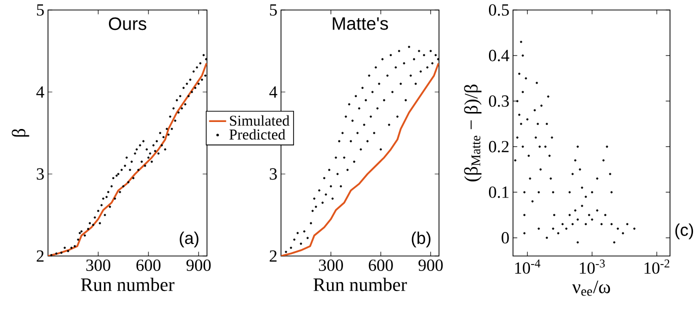 The height and width of the screenshot is (321, 700). I want to click on legend-label: Predicted, so click(257, 134).